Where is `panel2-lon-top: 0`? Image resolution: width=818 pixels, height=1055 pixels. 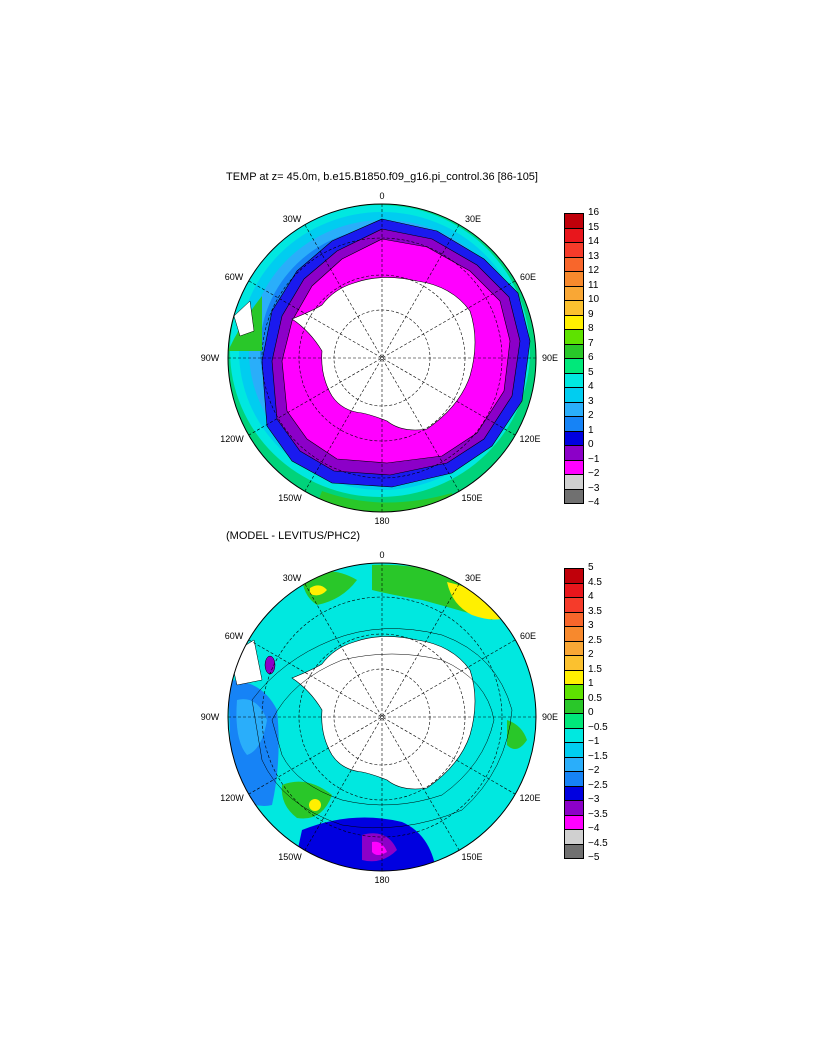 panel2-lon-top: 0 is located at coordinates (382, 555).